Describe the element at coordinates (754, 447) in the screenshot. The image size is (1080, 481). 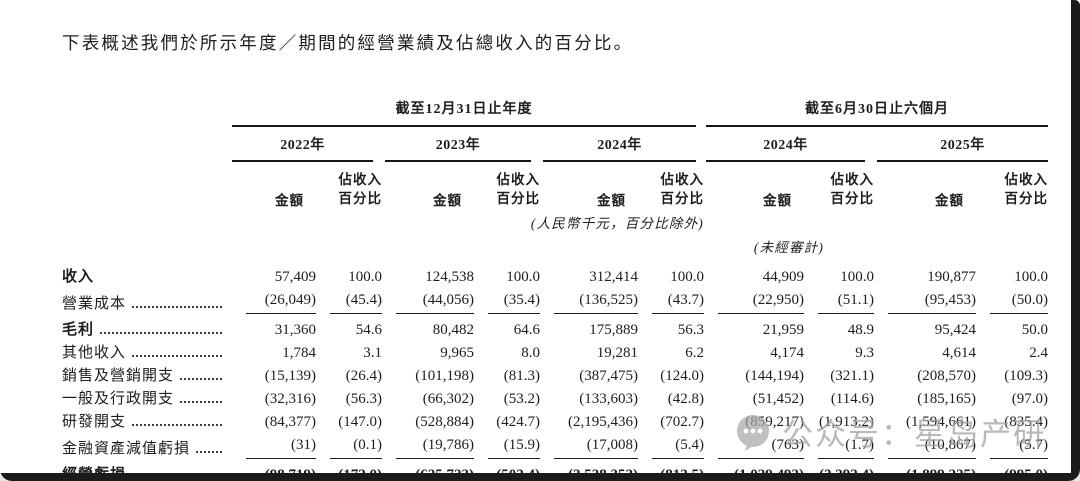
I see `cell-amount: (763)` at that location.